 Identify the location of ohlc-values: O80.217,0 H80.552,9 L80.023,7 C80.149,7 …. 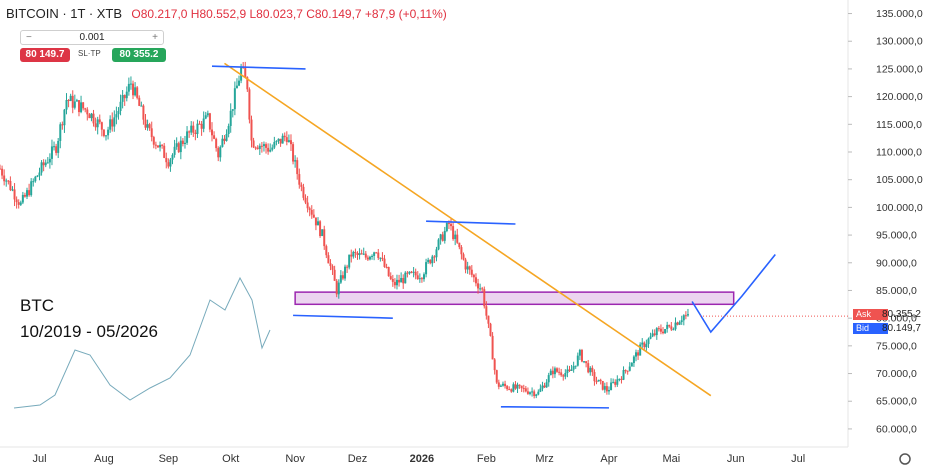
(289, 14).